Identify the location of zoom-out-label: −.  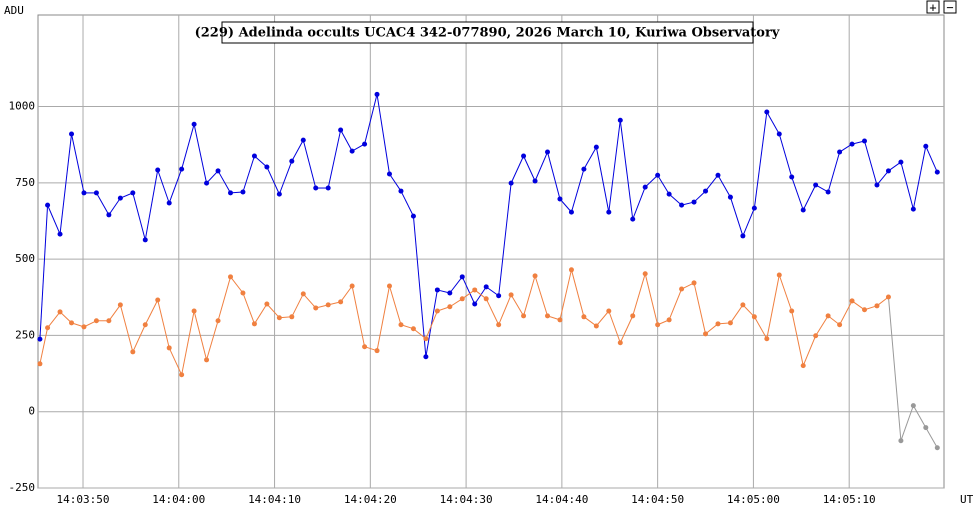
(949, 8).